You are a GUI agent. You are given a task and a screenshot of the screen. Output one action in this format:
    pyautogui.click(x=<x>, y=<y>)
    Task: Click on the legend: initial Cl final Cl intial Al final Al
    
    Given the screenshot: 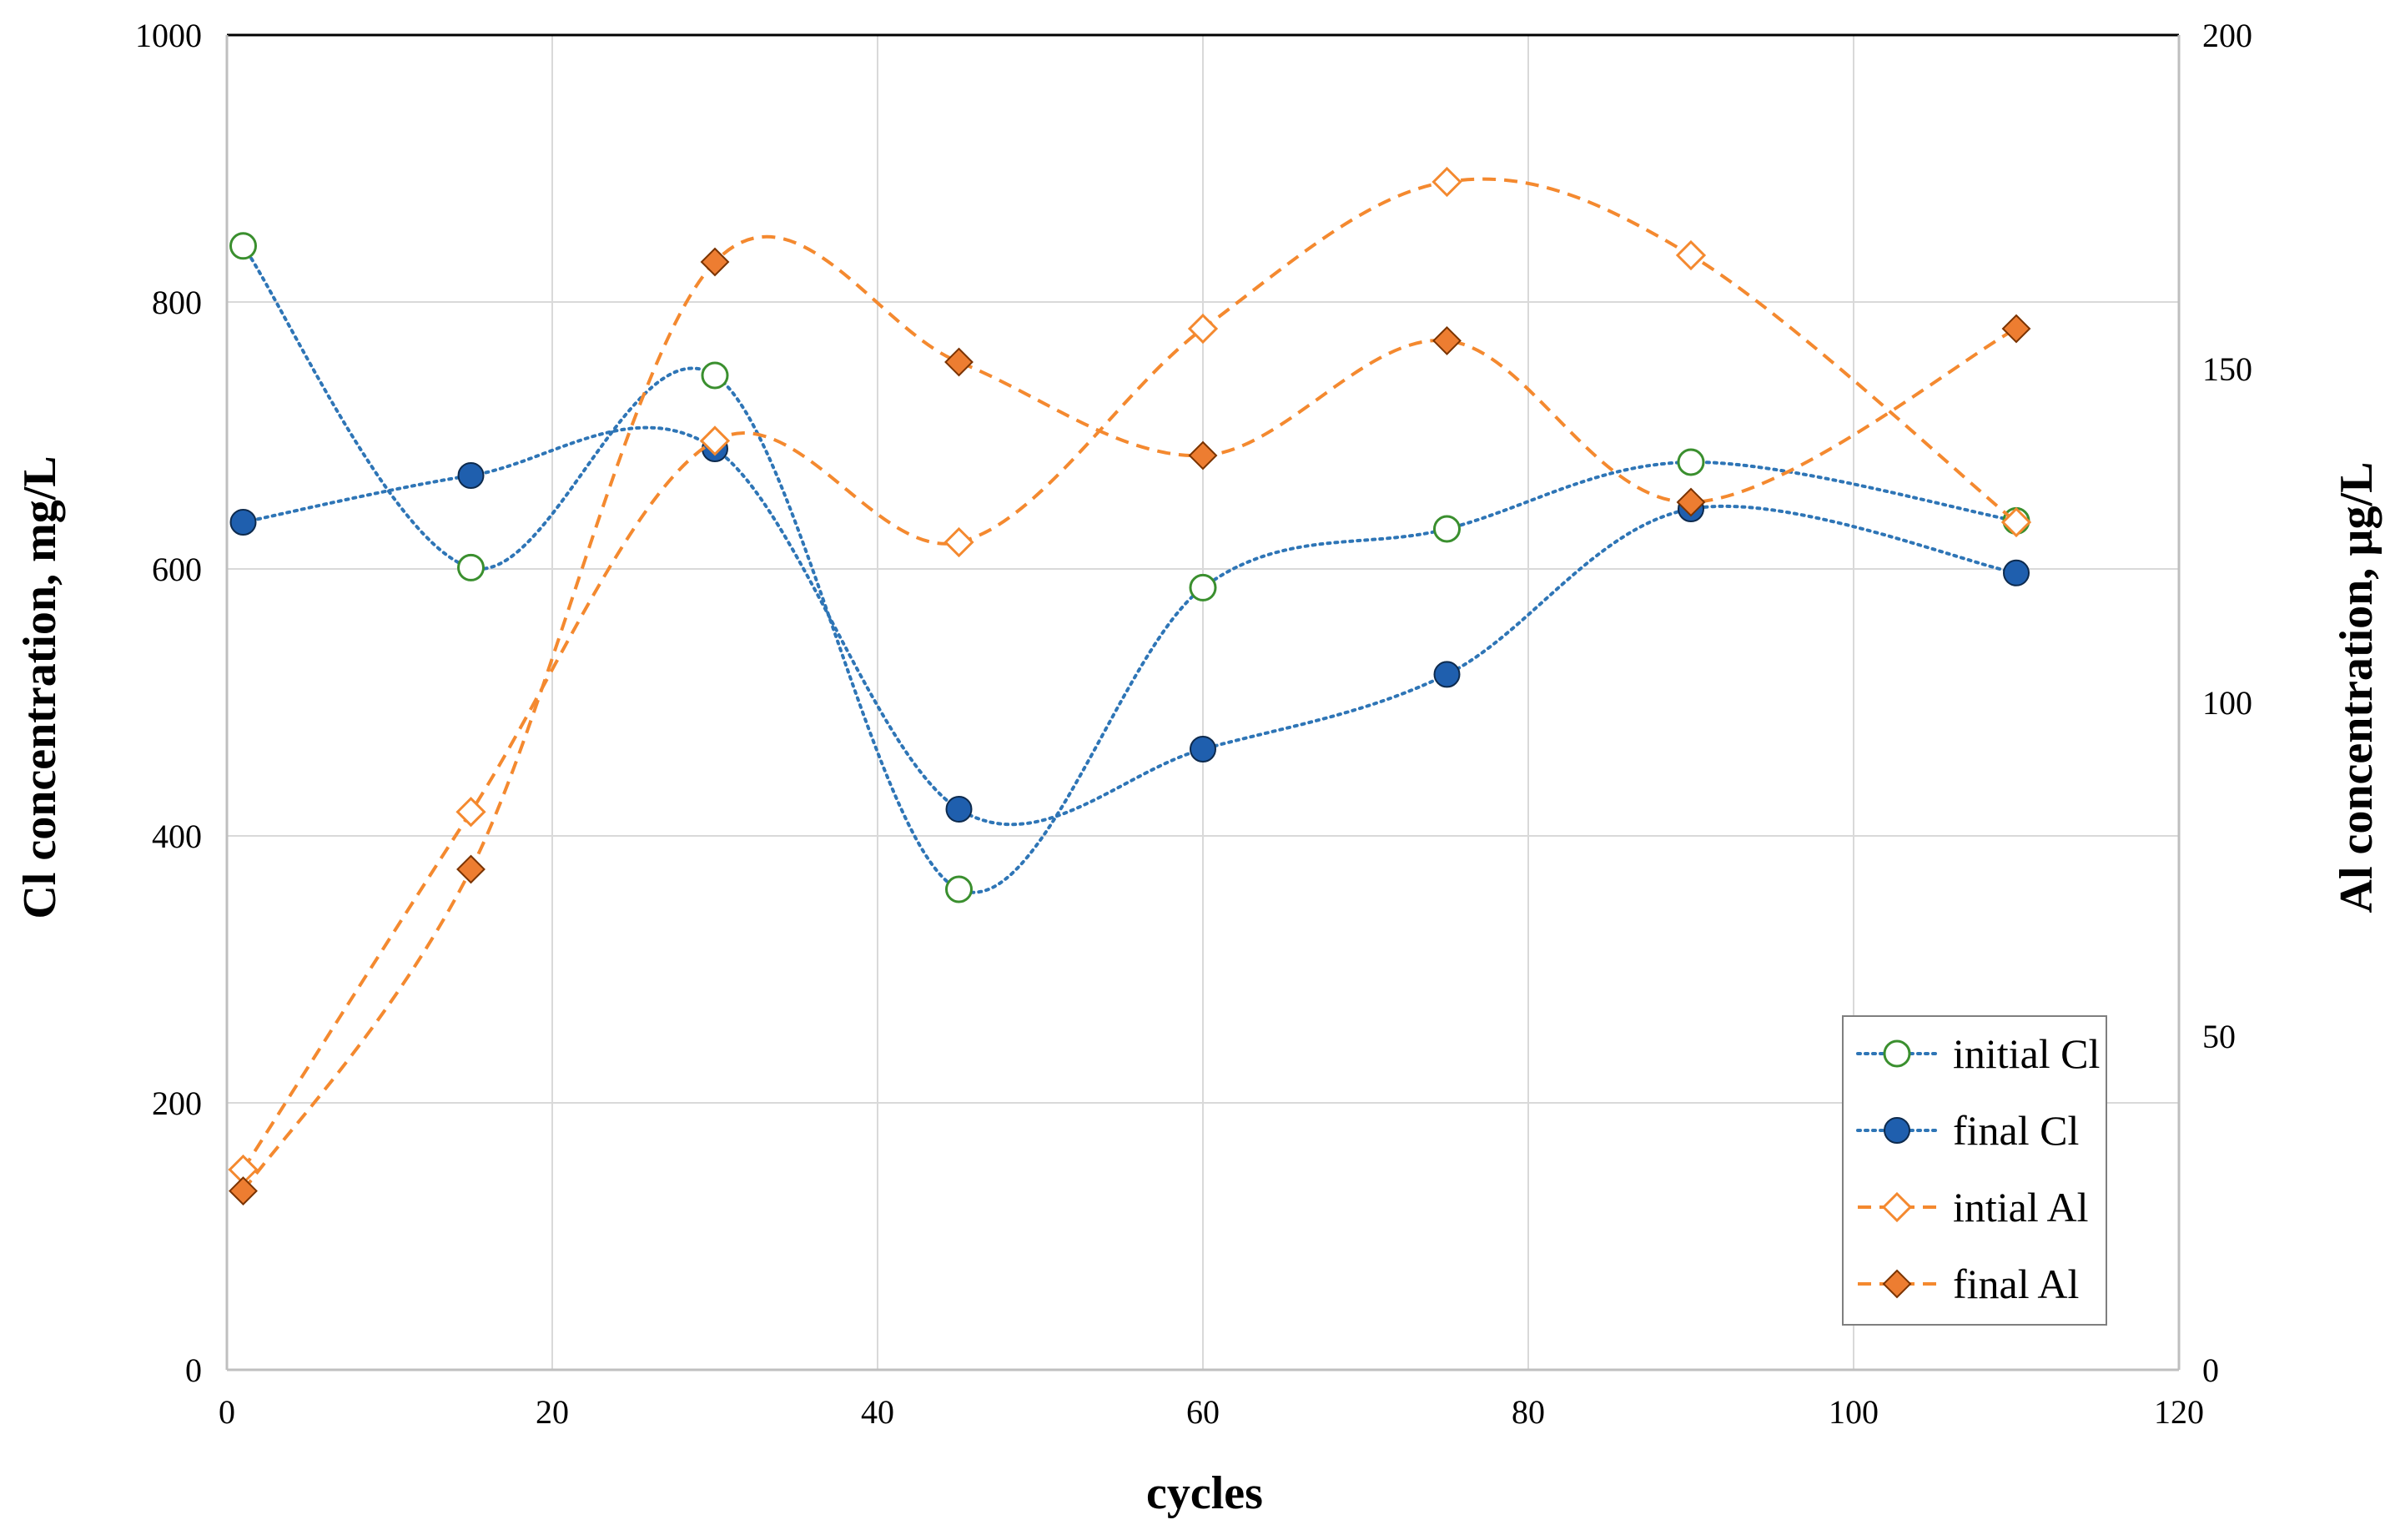 What is the action you would take?
    pyautogui.click(x=1975, y=1170)
    